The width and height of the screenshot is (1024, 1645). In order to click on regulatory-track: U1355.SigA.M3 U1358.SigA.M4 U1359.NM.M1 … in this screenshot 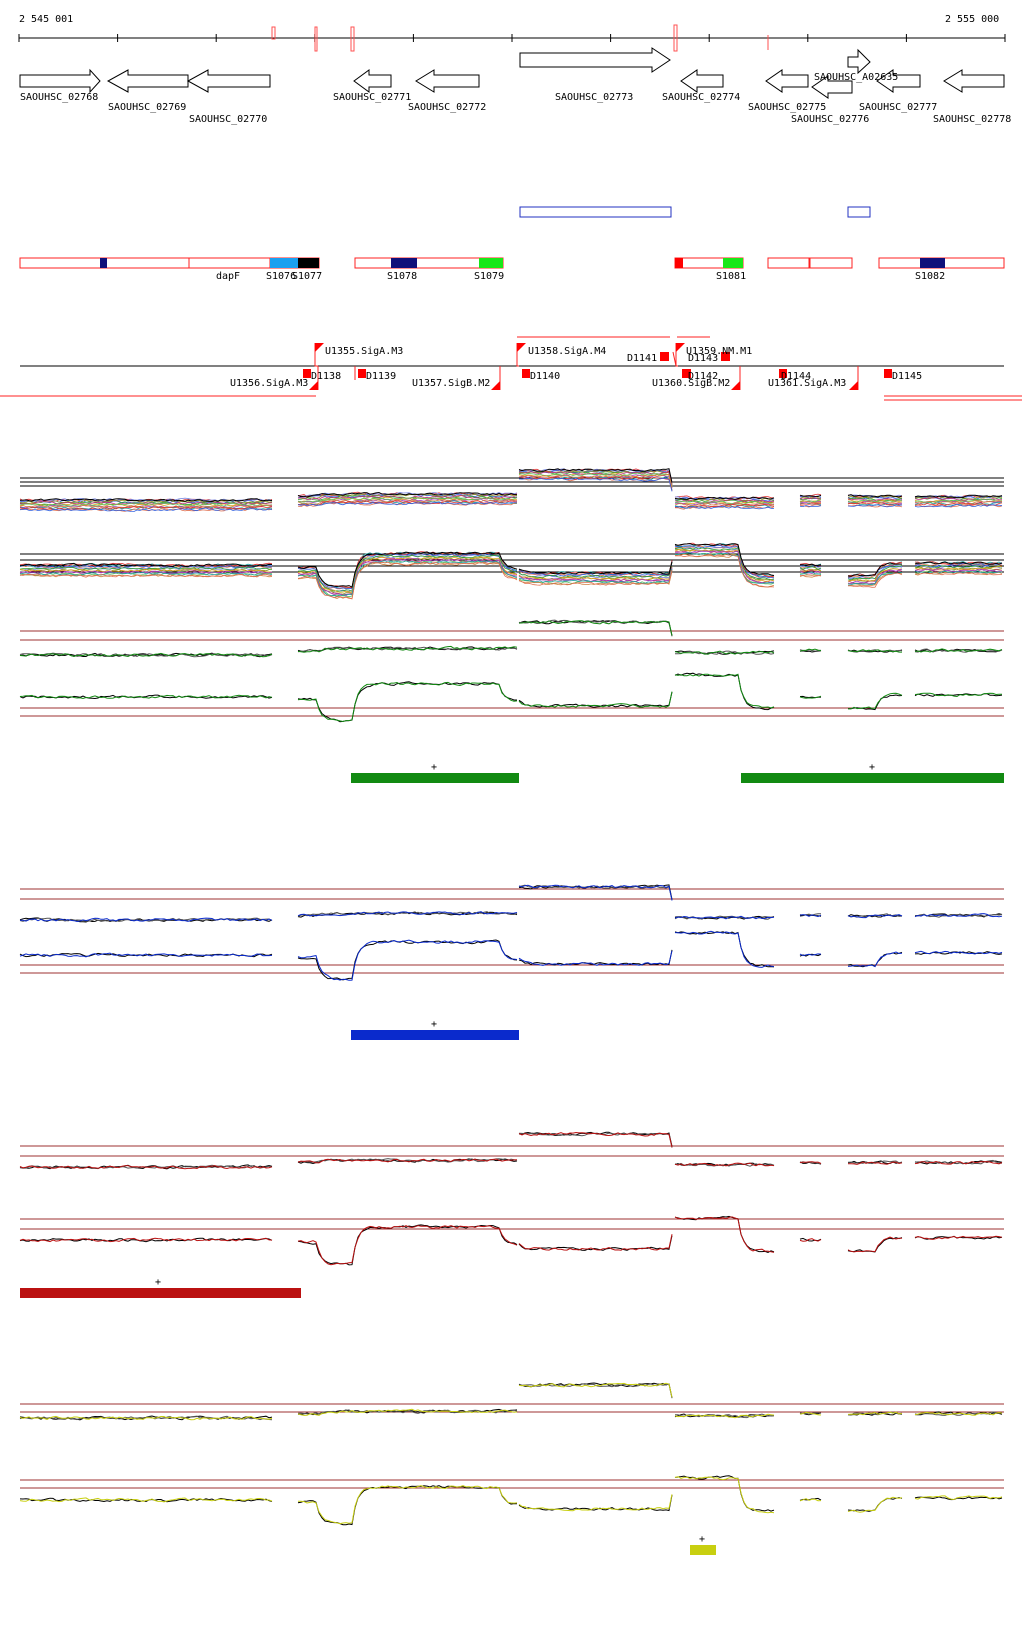, I will do `click(511, 368)`.